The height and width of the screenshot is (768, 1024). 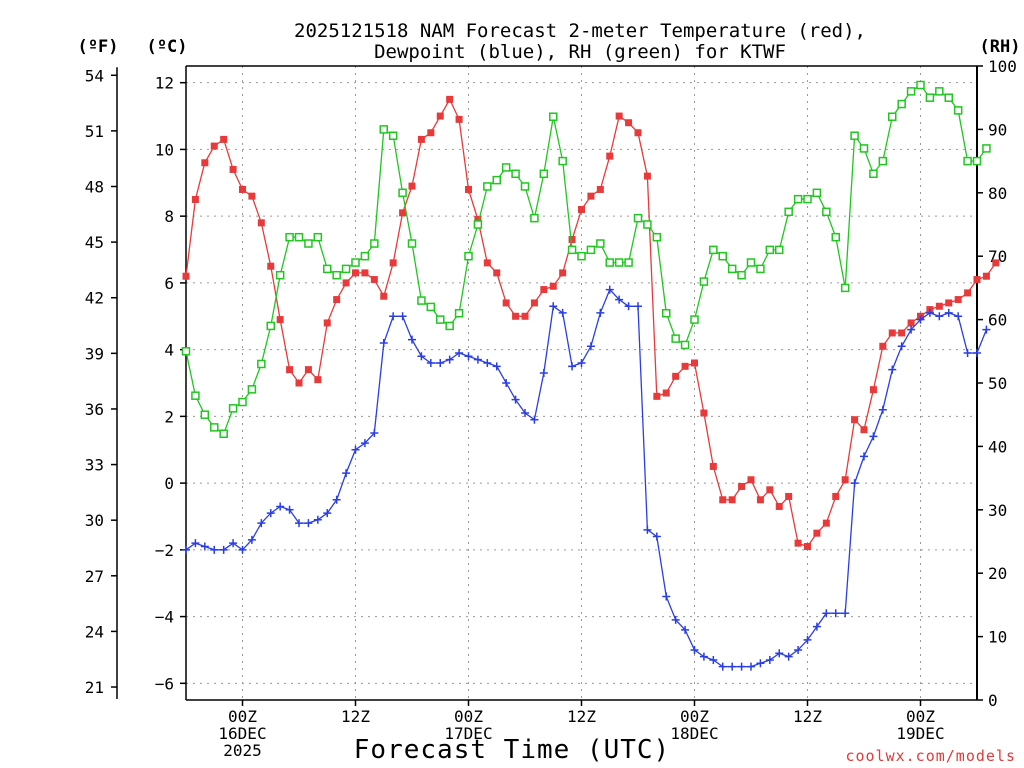 What do you see at coordinates (997, 637) in the screenshot?
I see `rh-tick-label: 10` at bounding box center [997, 637].